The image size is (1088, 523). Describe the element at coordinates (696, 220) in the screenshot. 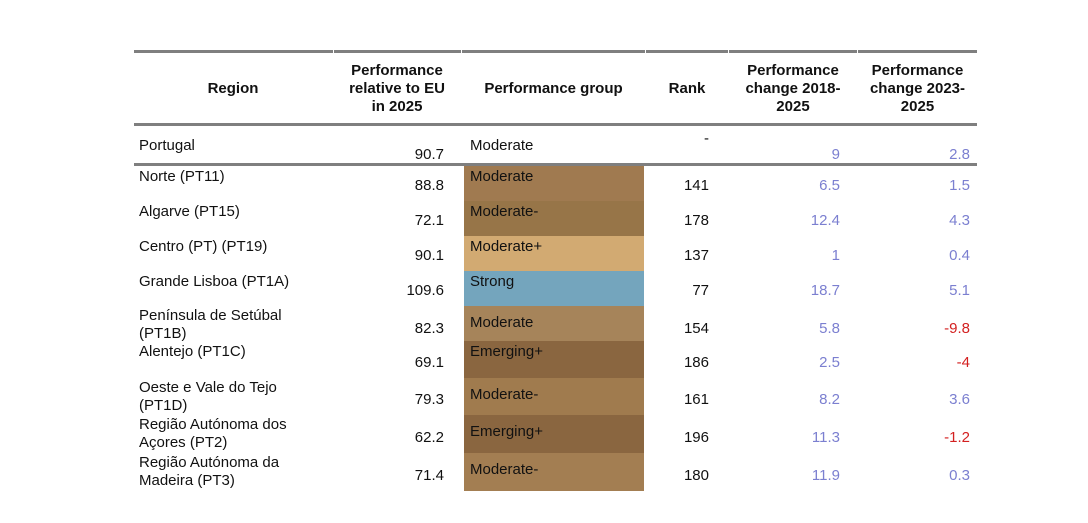

I see `rank-value: 178` at that location.